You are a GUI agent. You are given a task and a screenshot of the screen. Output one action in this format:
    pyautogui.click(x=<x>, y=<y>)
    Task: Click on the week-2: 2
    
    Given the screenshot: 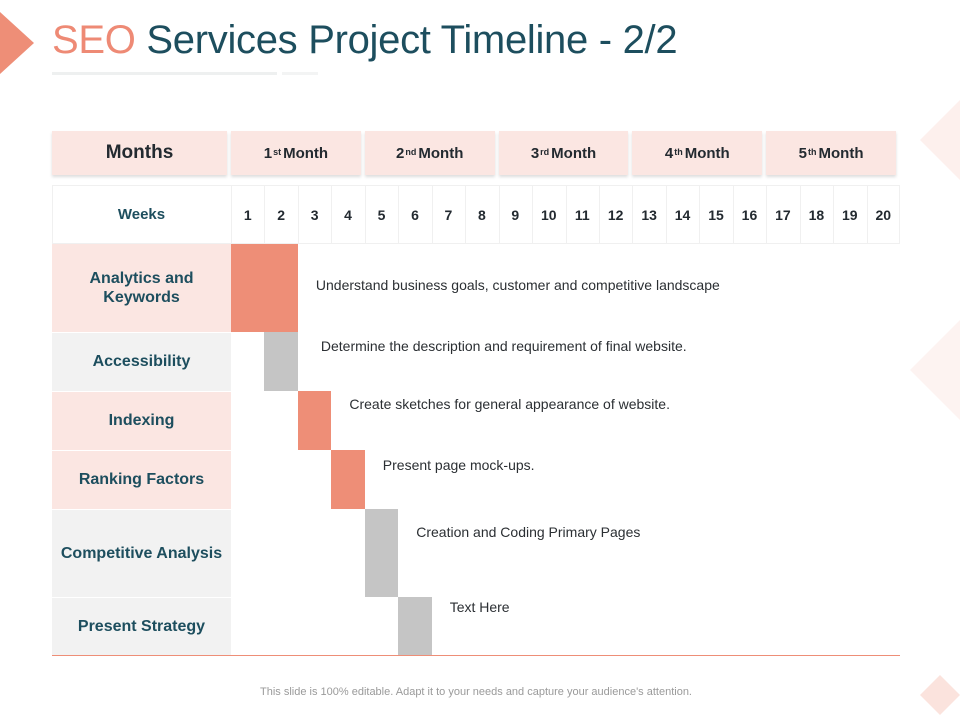 What is the action you would take?
    pyautogui.click(x=281, y=214)
    